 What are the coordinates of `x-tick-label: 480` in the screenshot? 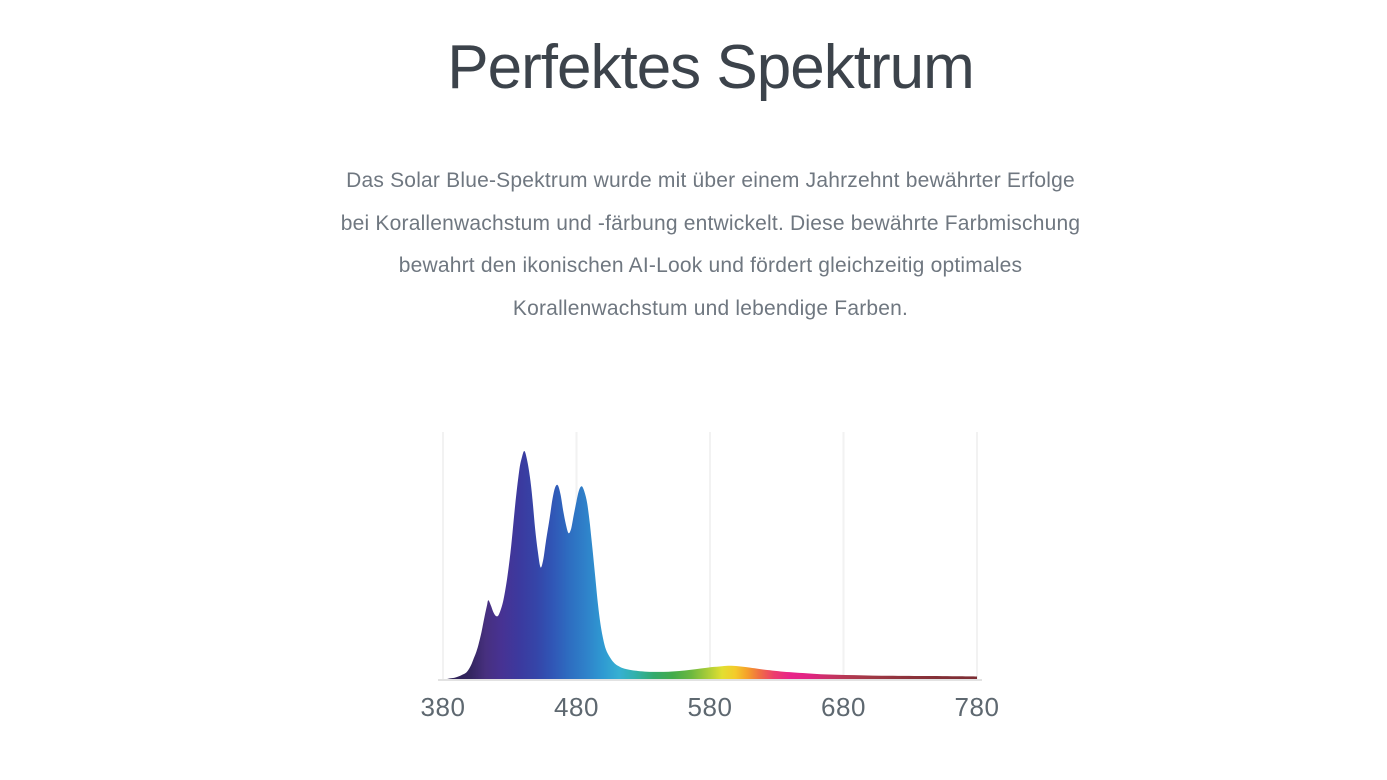 It's located at (576, 707).